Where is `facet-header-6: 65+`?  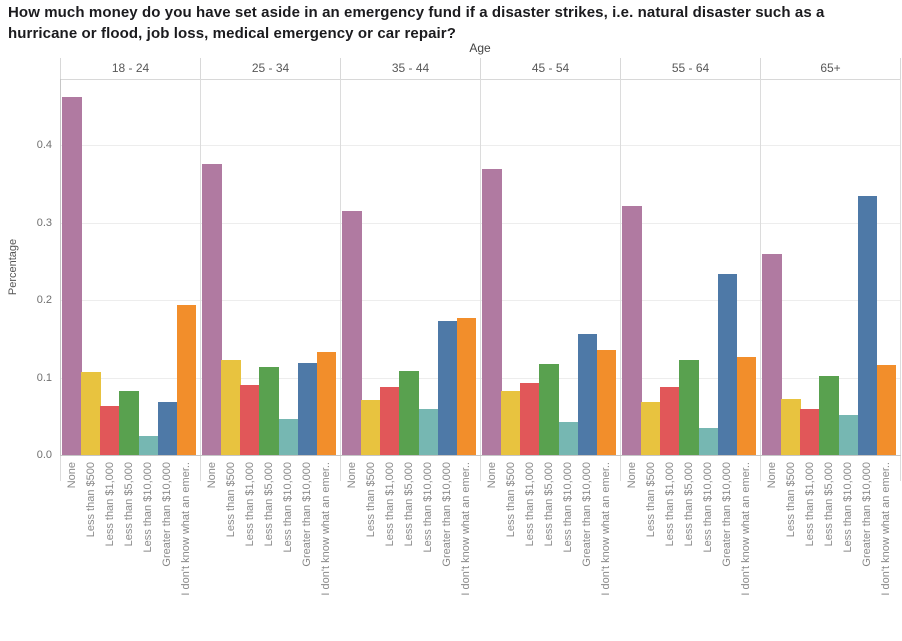
facet-header-6: 65+ is located at coordinates (830, 68).